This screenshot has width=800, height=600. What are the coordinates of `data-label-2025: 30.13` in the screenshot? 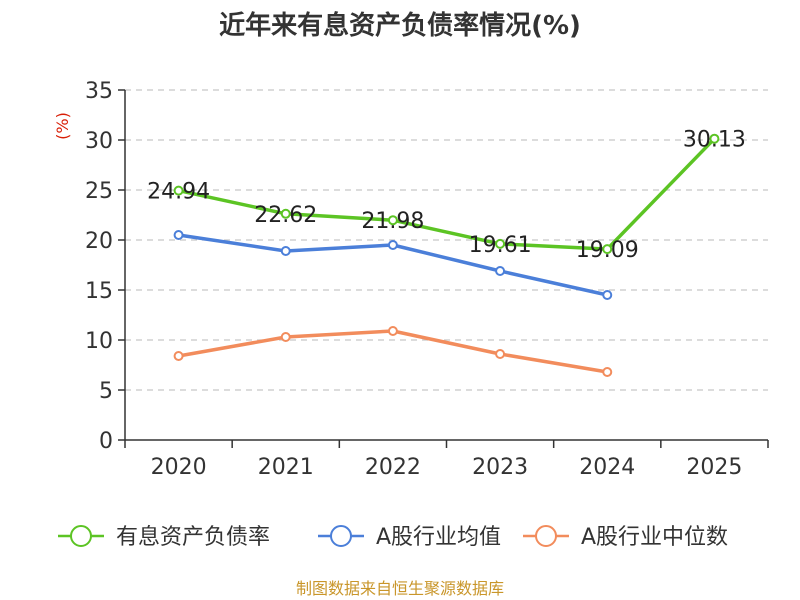 It's located at (714, 140).